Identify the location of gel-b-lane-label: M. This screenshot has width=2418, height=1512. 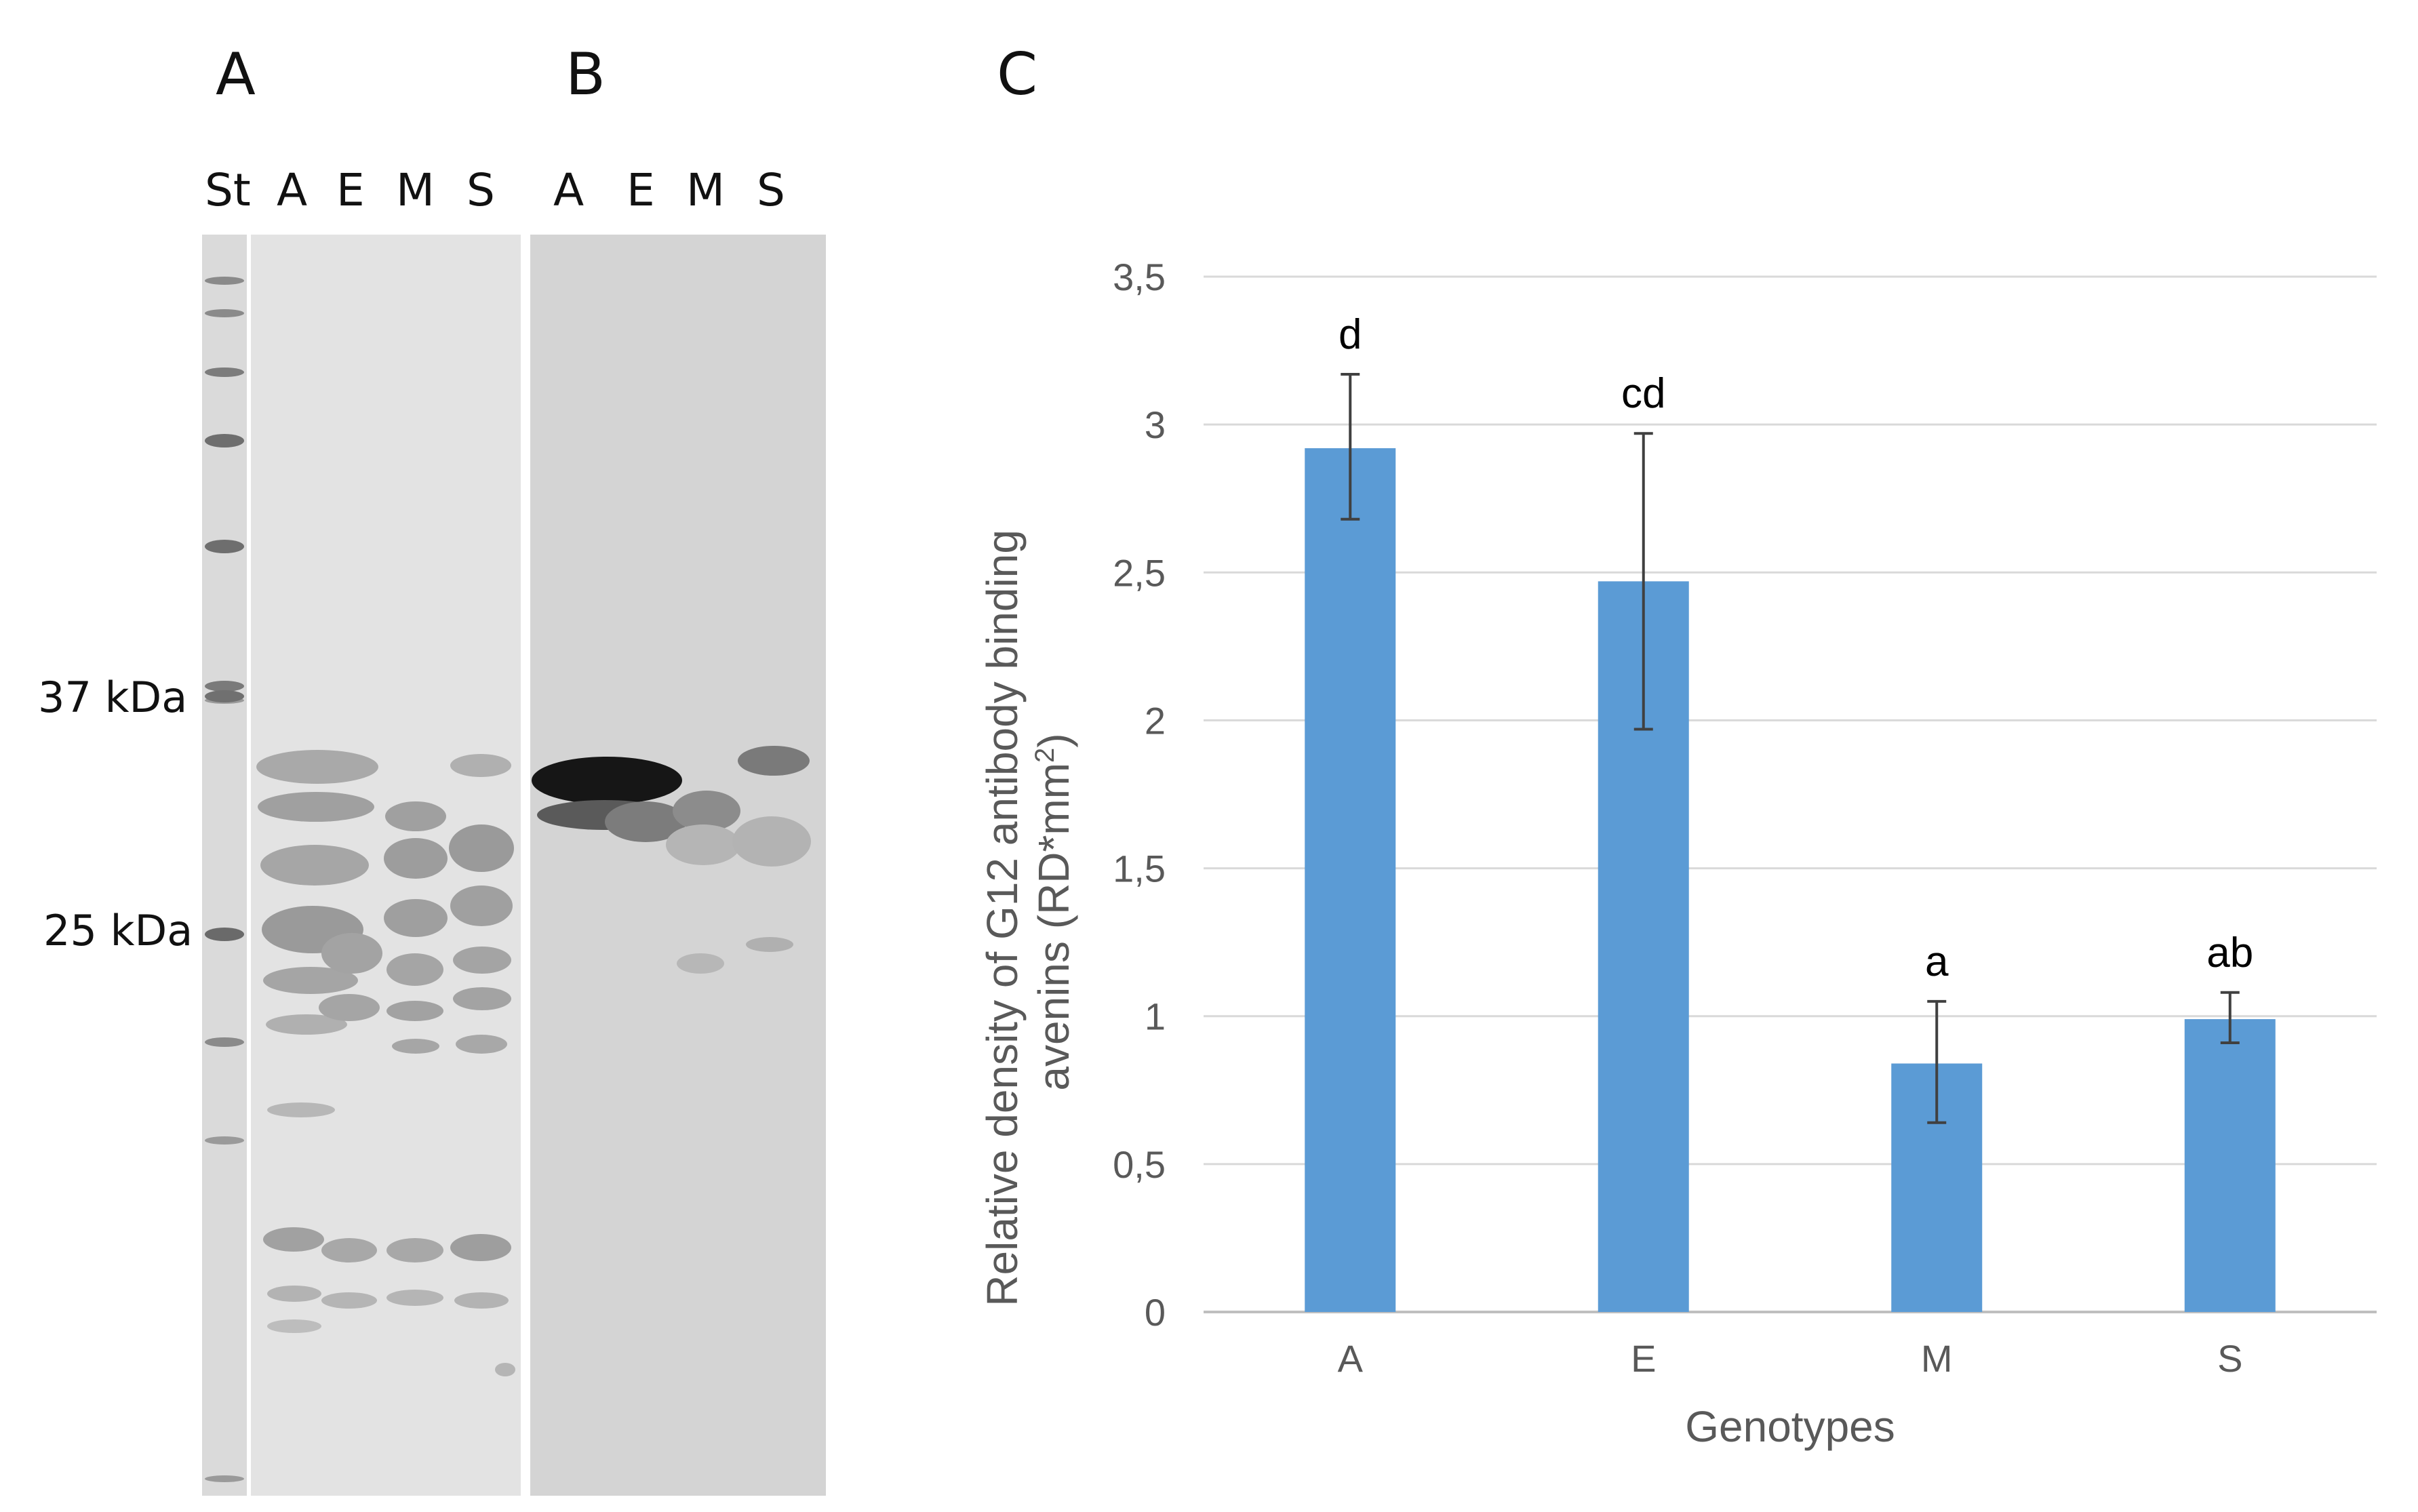
(705, 190).